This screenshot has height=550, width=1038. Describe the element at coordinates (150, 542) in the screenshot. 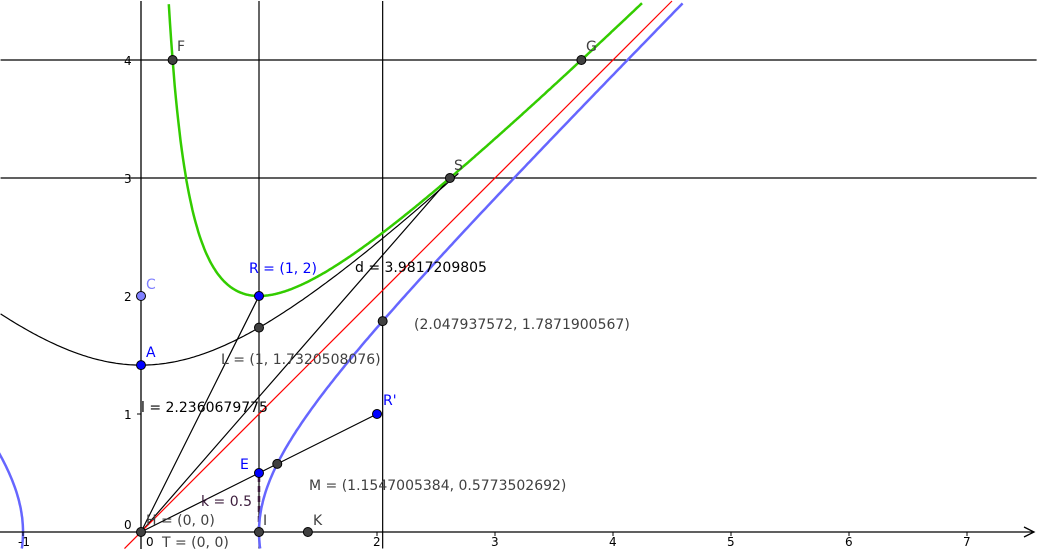

I see `x-tick-label: 0` at that location.